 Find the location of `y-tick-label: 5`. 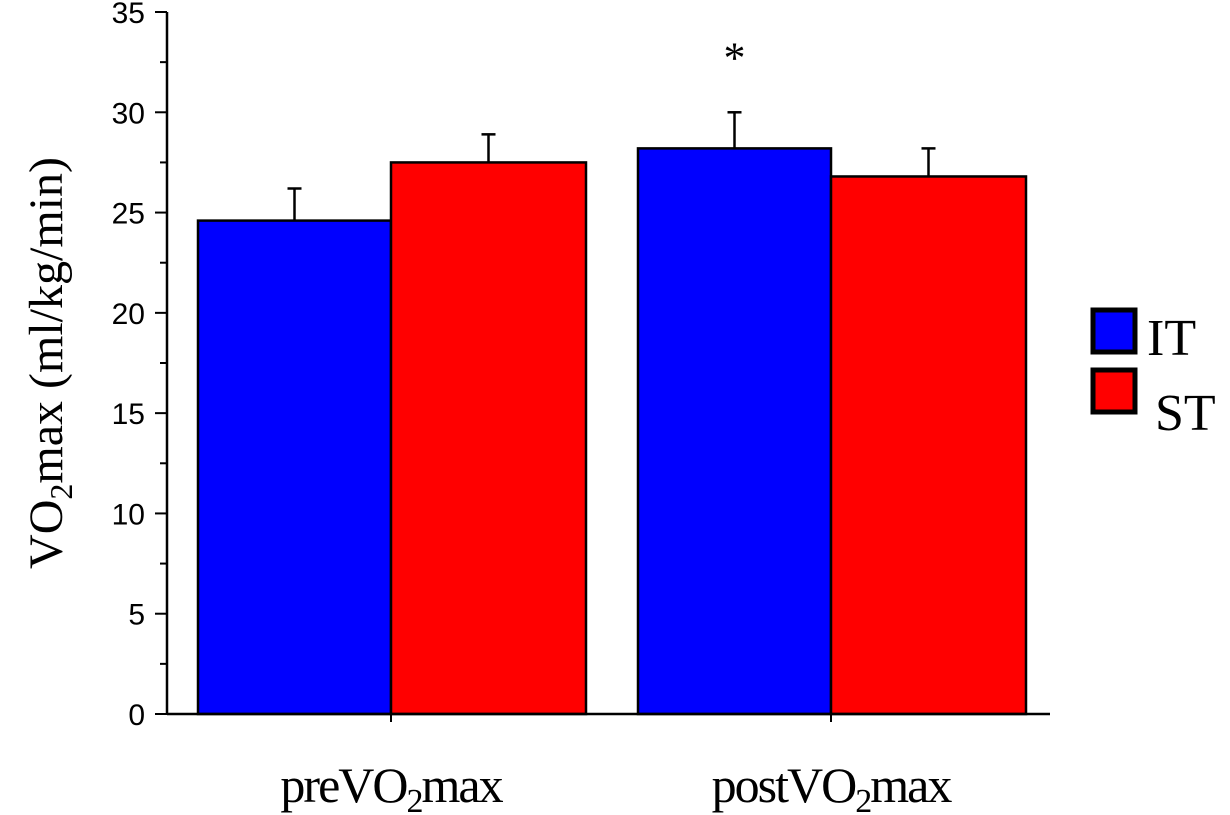

y-tick-label: 5 is located at coordinates (136, 615).